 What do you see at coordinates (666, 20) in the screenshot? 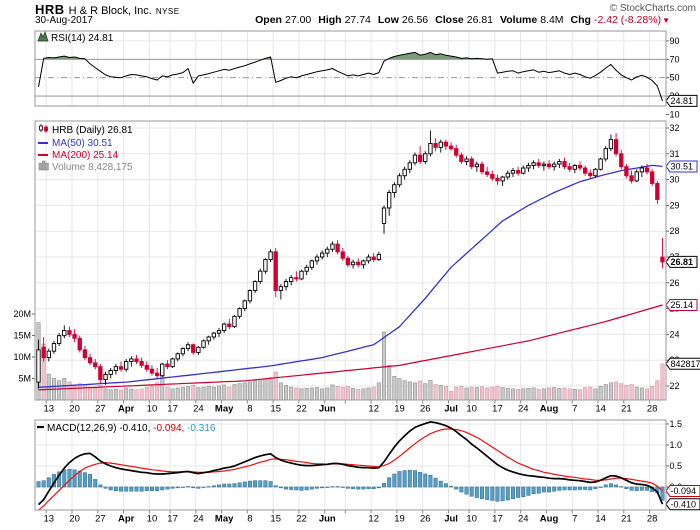
I see `change-down-arrow-icon: ▼` at bounding box center [666, 20].